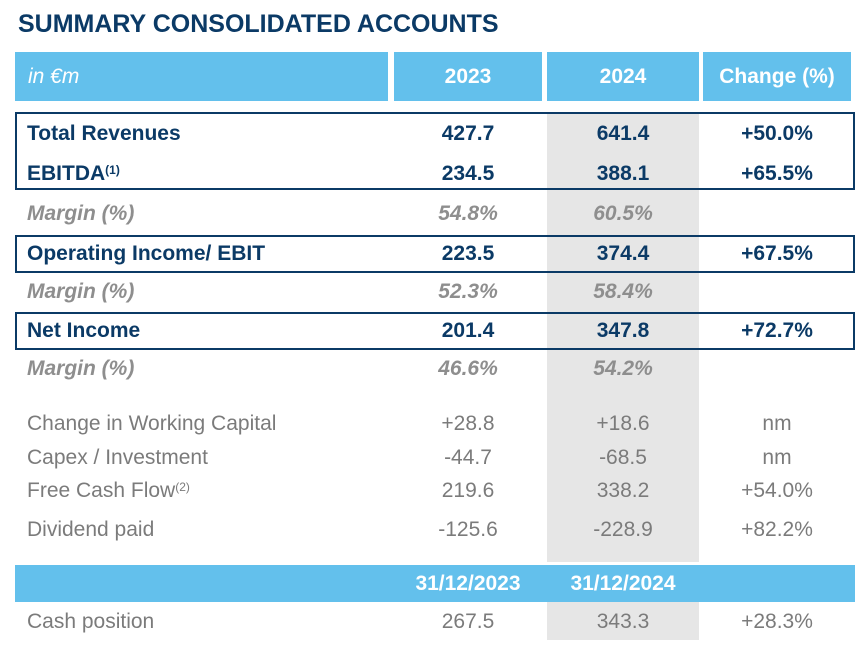  What do you see at coordinates (182, 487) in the screenshot?
I see `footnote-marker: (2)` at bounding box center [182, 487].